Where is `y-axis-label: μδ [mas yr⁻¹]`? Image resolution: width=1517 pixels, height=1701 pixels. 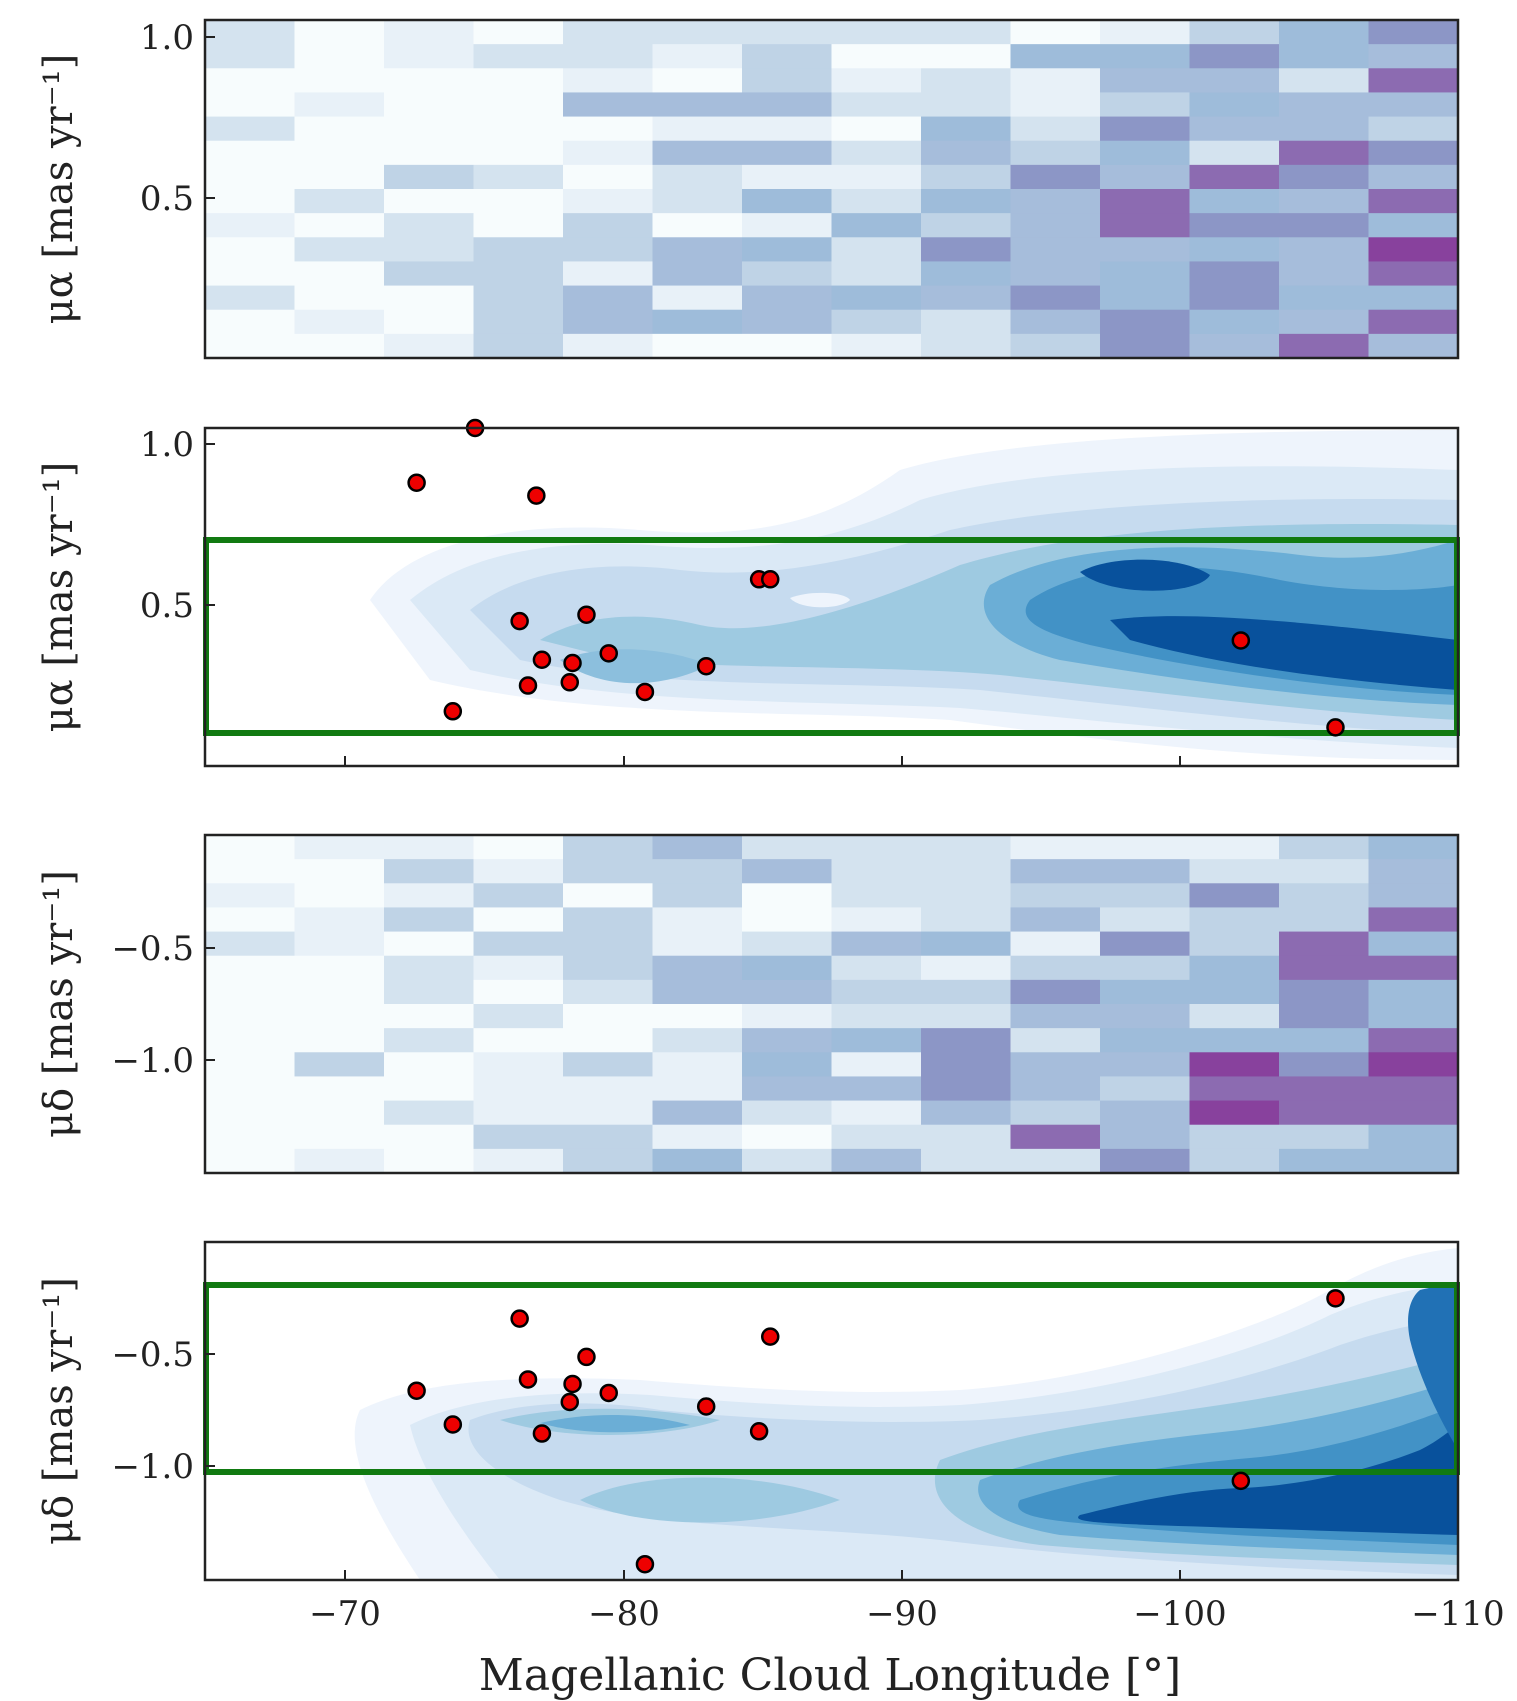
y-axis-label: μδ [mas yr⁻¹] is located at coordinates (59, 1004).